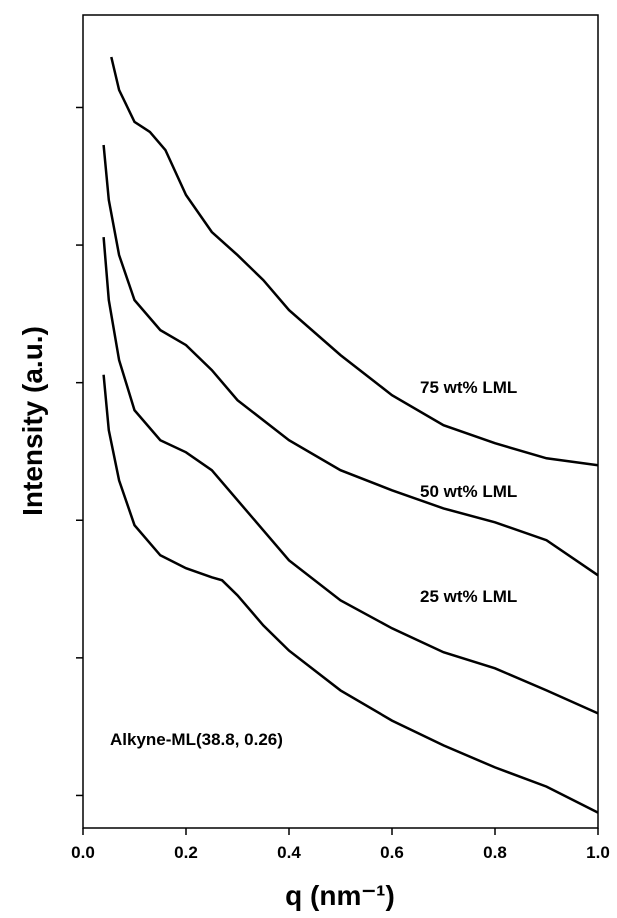 The width and height of the screenshot is (617, 918). Describe the element at coordinates (598, 852) in the screenshot. I see `x-tick-label: 1.0` at that location.